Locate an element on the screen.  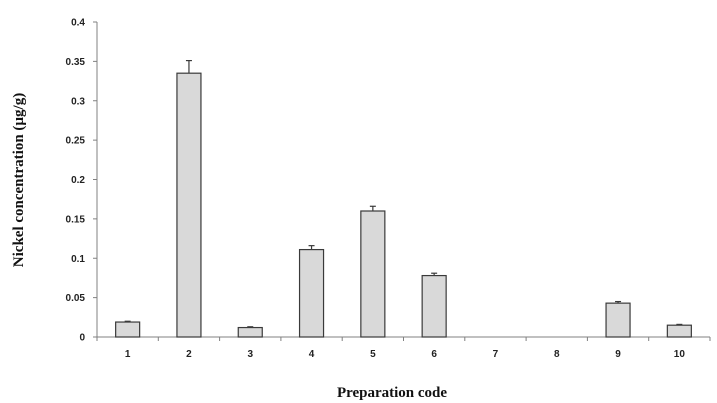
y-tick-label: 0.05 is located at coordinates (76, 298).